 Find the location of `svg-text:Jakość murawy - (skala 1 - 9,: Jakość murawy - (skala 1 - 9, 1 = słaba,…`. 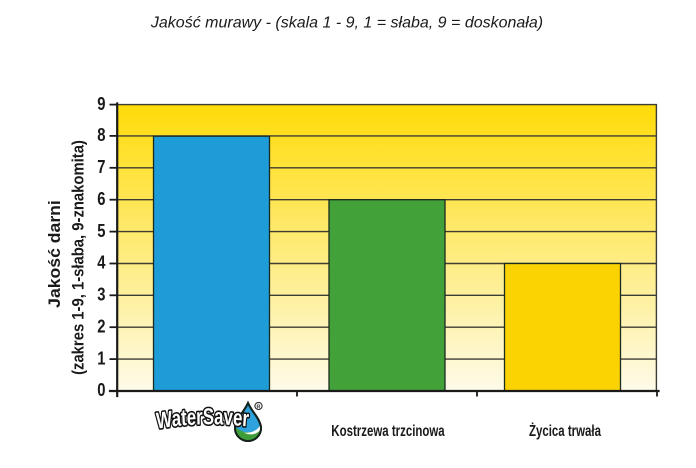

svg-text:Jakość murawy - (skala 1 - 9,: Jakość murawy - (skala 1 - 9, 1 = słaba,… is located at coordinates (346, 23).